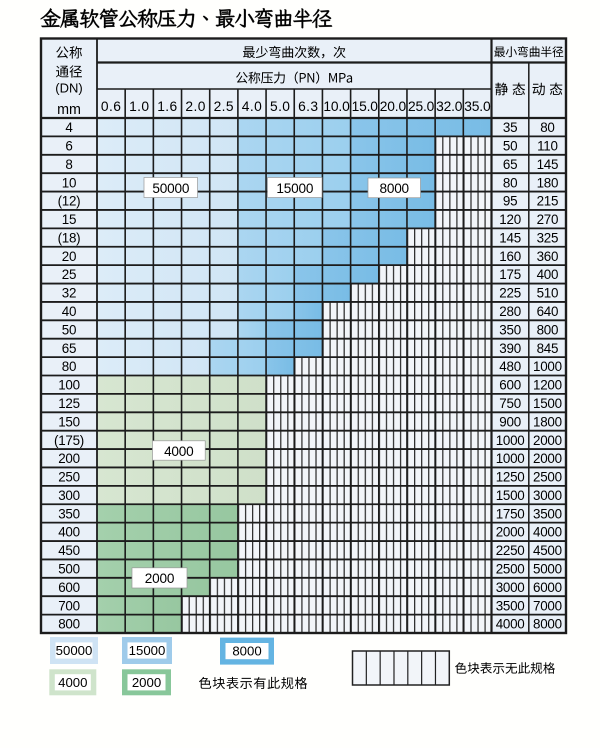  I want to click on svg-text: 25.0, so click(421, 106).